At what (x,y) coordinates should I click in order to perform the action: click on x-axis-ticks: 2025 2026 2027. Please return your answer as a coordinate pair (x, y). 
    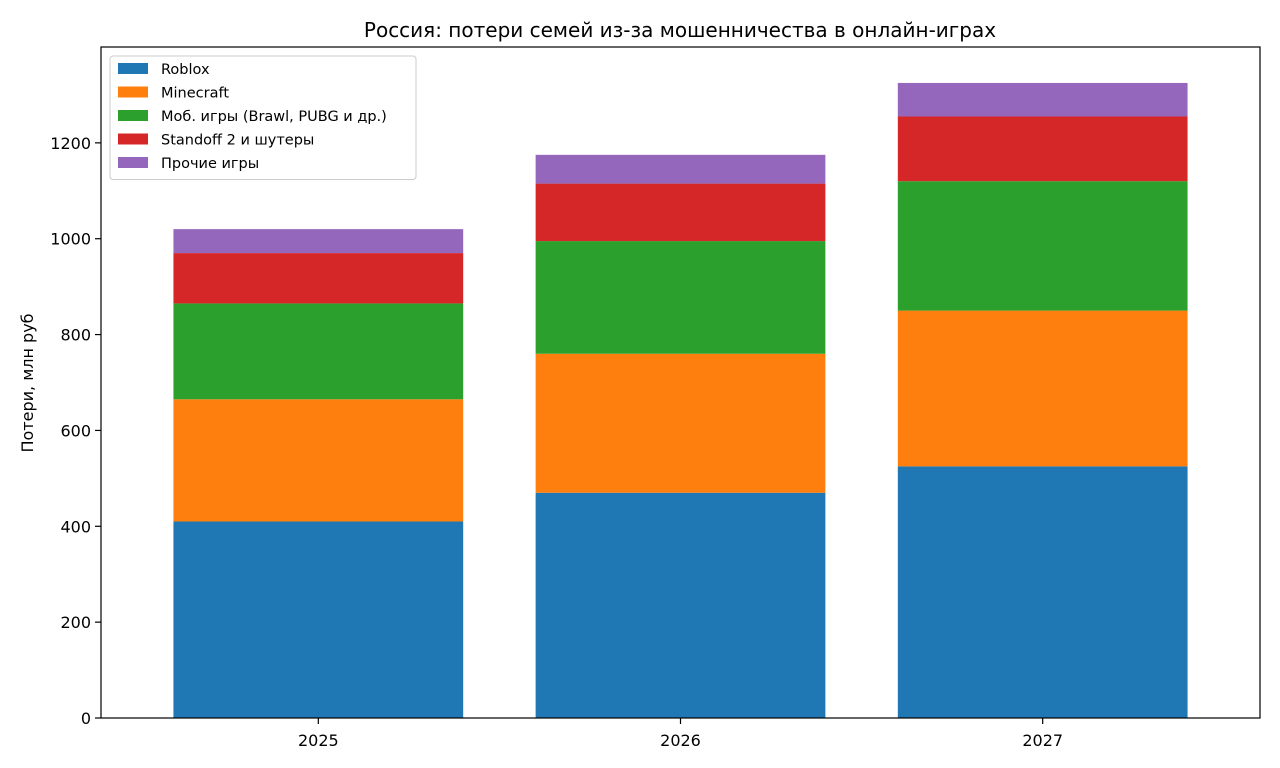
    Looking at the image, I should click on (680, 734).